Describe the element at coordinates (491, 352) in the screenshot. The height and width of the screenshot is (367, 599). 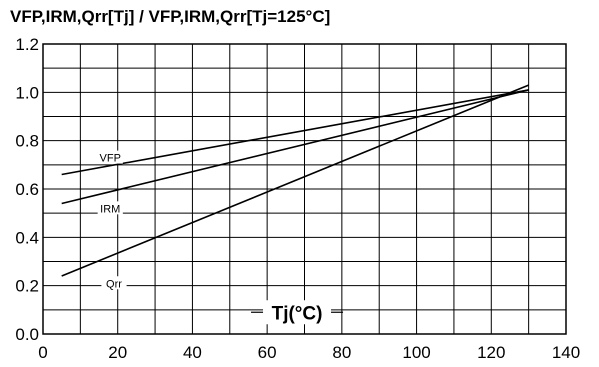
I see `x-tick-label: 120` at that location.